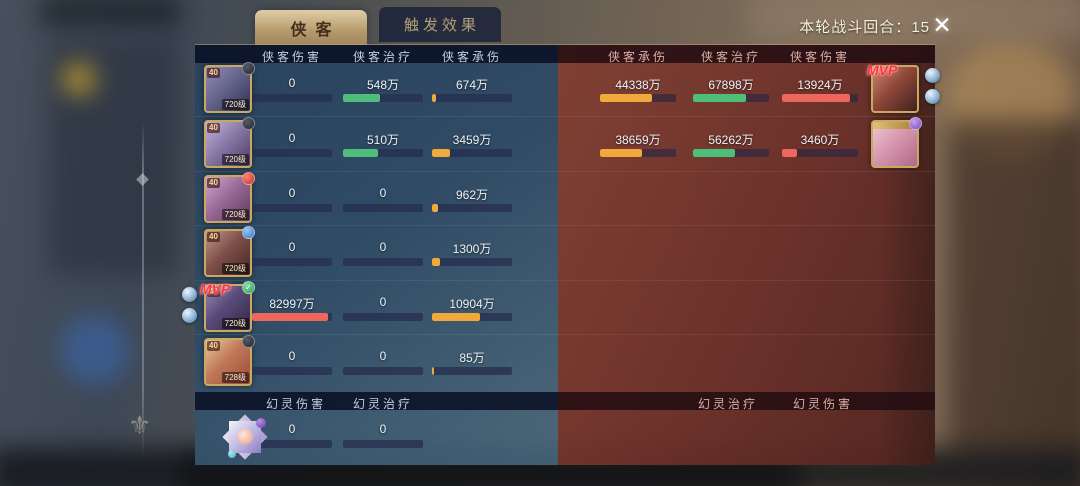 The width and height of the screenshot is (1080, 486). I want to click on col-enemy-damage: 侠客伤害, so click(820, 57).